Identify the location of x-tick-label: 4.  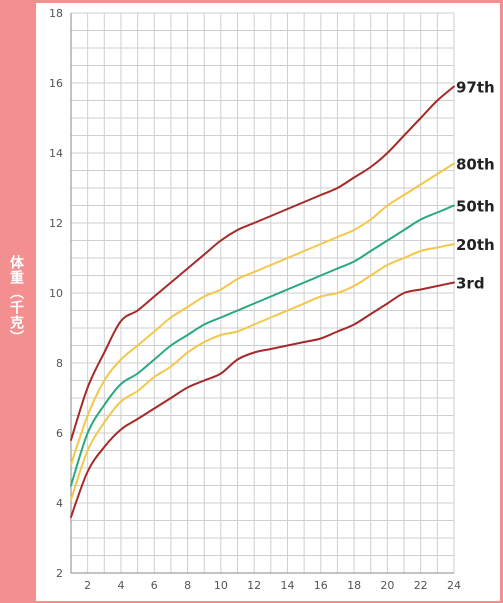
(120, 585).